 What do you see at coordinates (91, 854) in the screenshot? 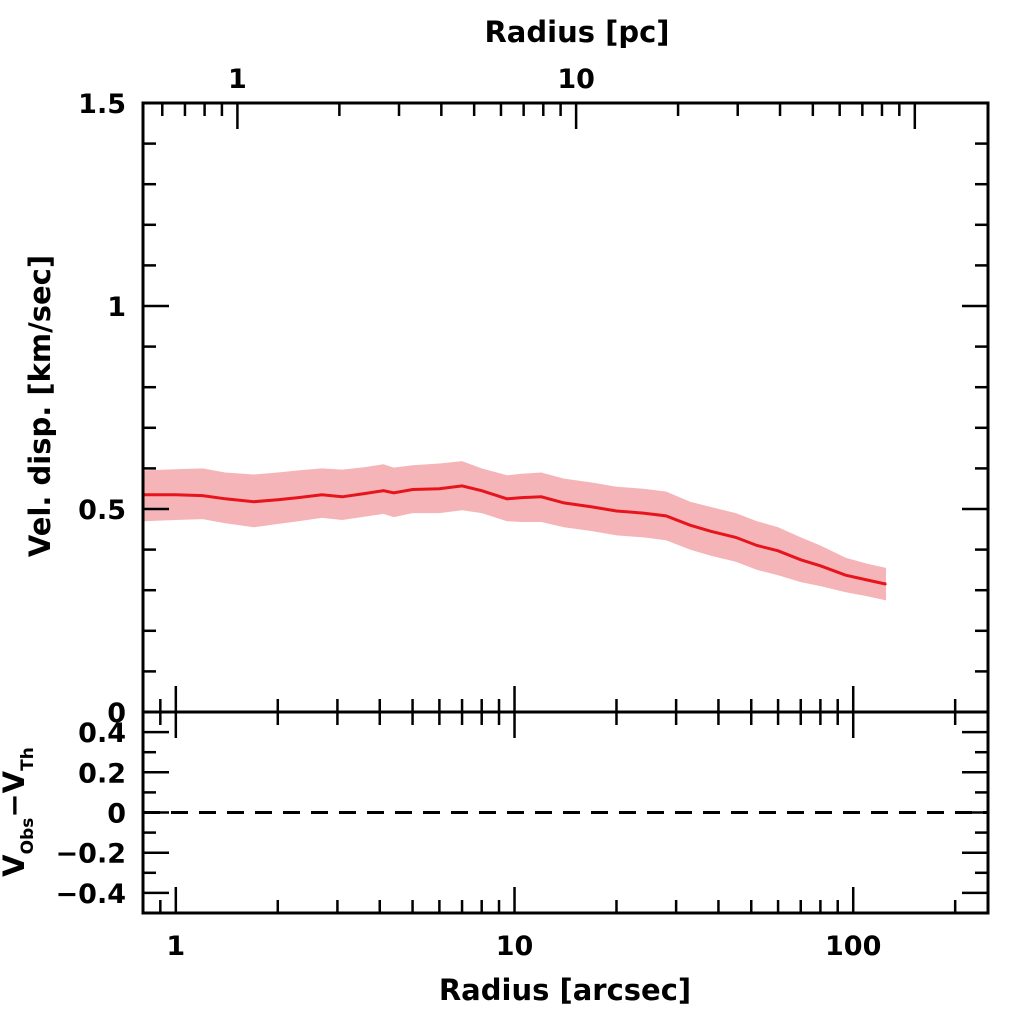
I see `bottom-y-tick-label: −0.2` at bounding box center [91, 854].